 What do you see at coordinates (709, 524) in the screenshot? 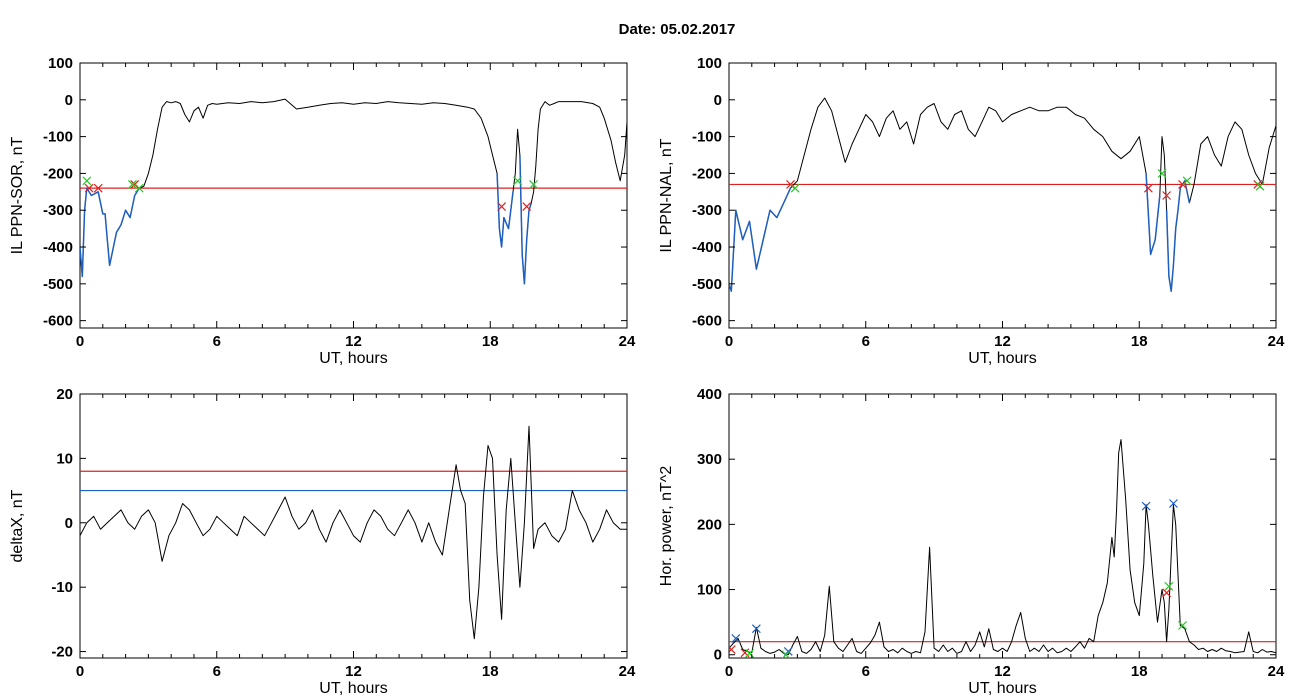
I see `y-tick-label: 200` at bounding box center [709, 524].